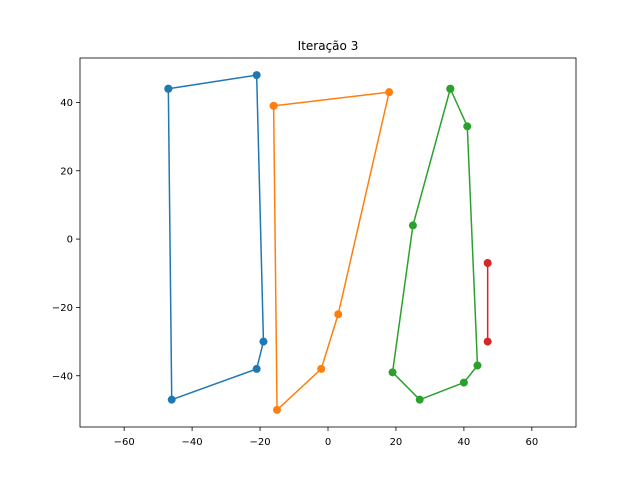  I want to click on x-tick-label: −20, so click(260, 442).